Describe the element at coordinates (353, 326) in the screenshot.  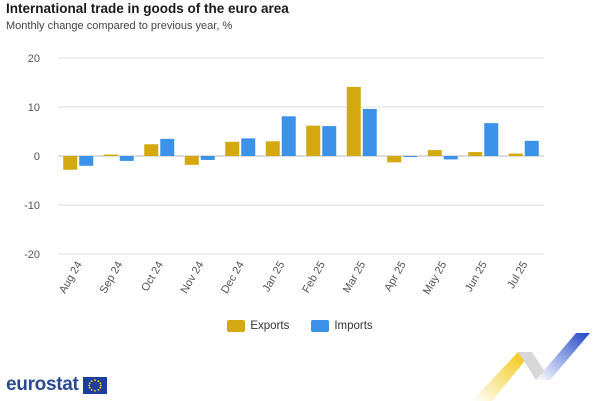
I see `legend-label-imports: Imports` at that location.